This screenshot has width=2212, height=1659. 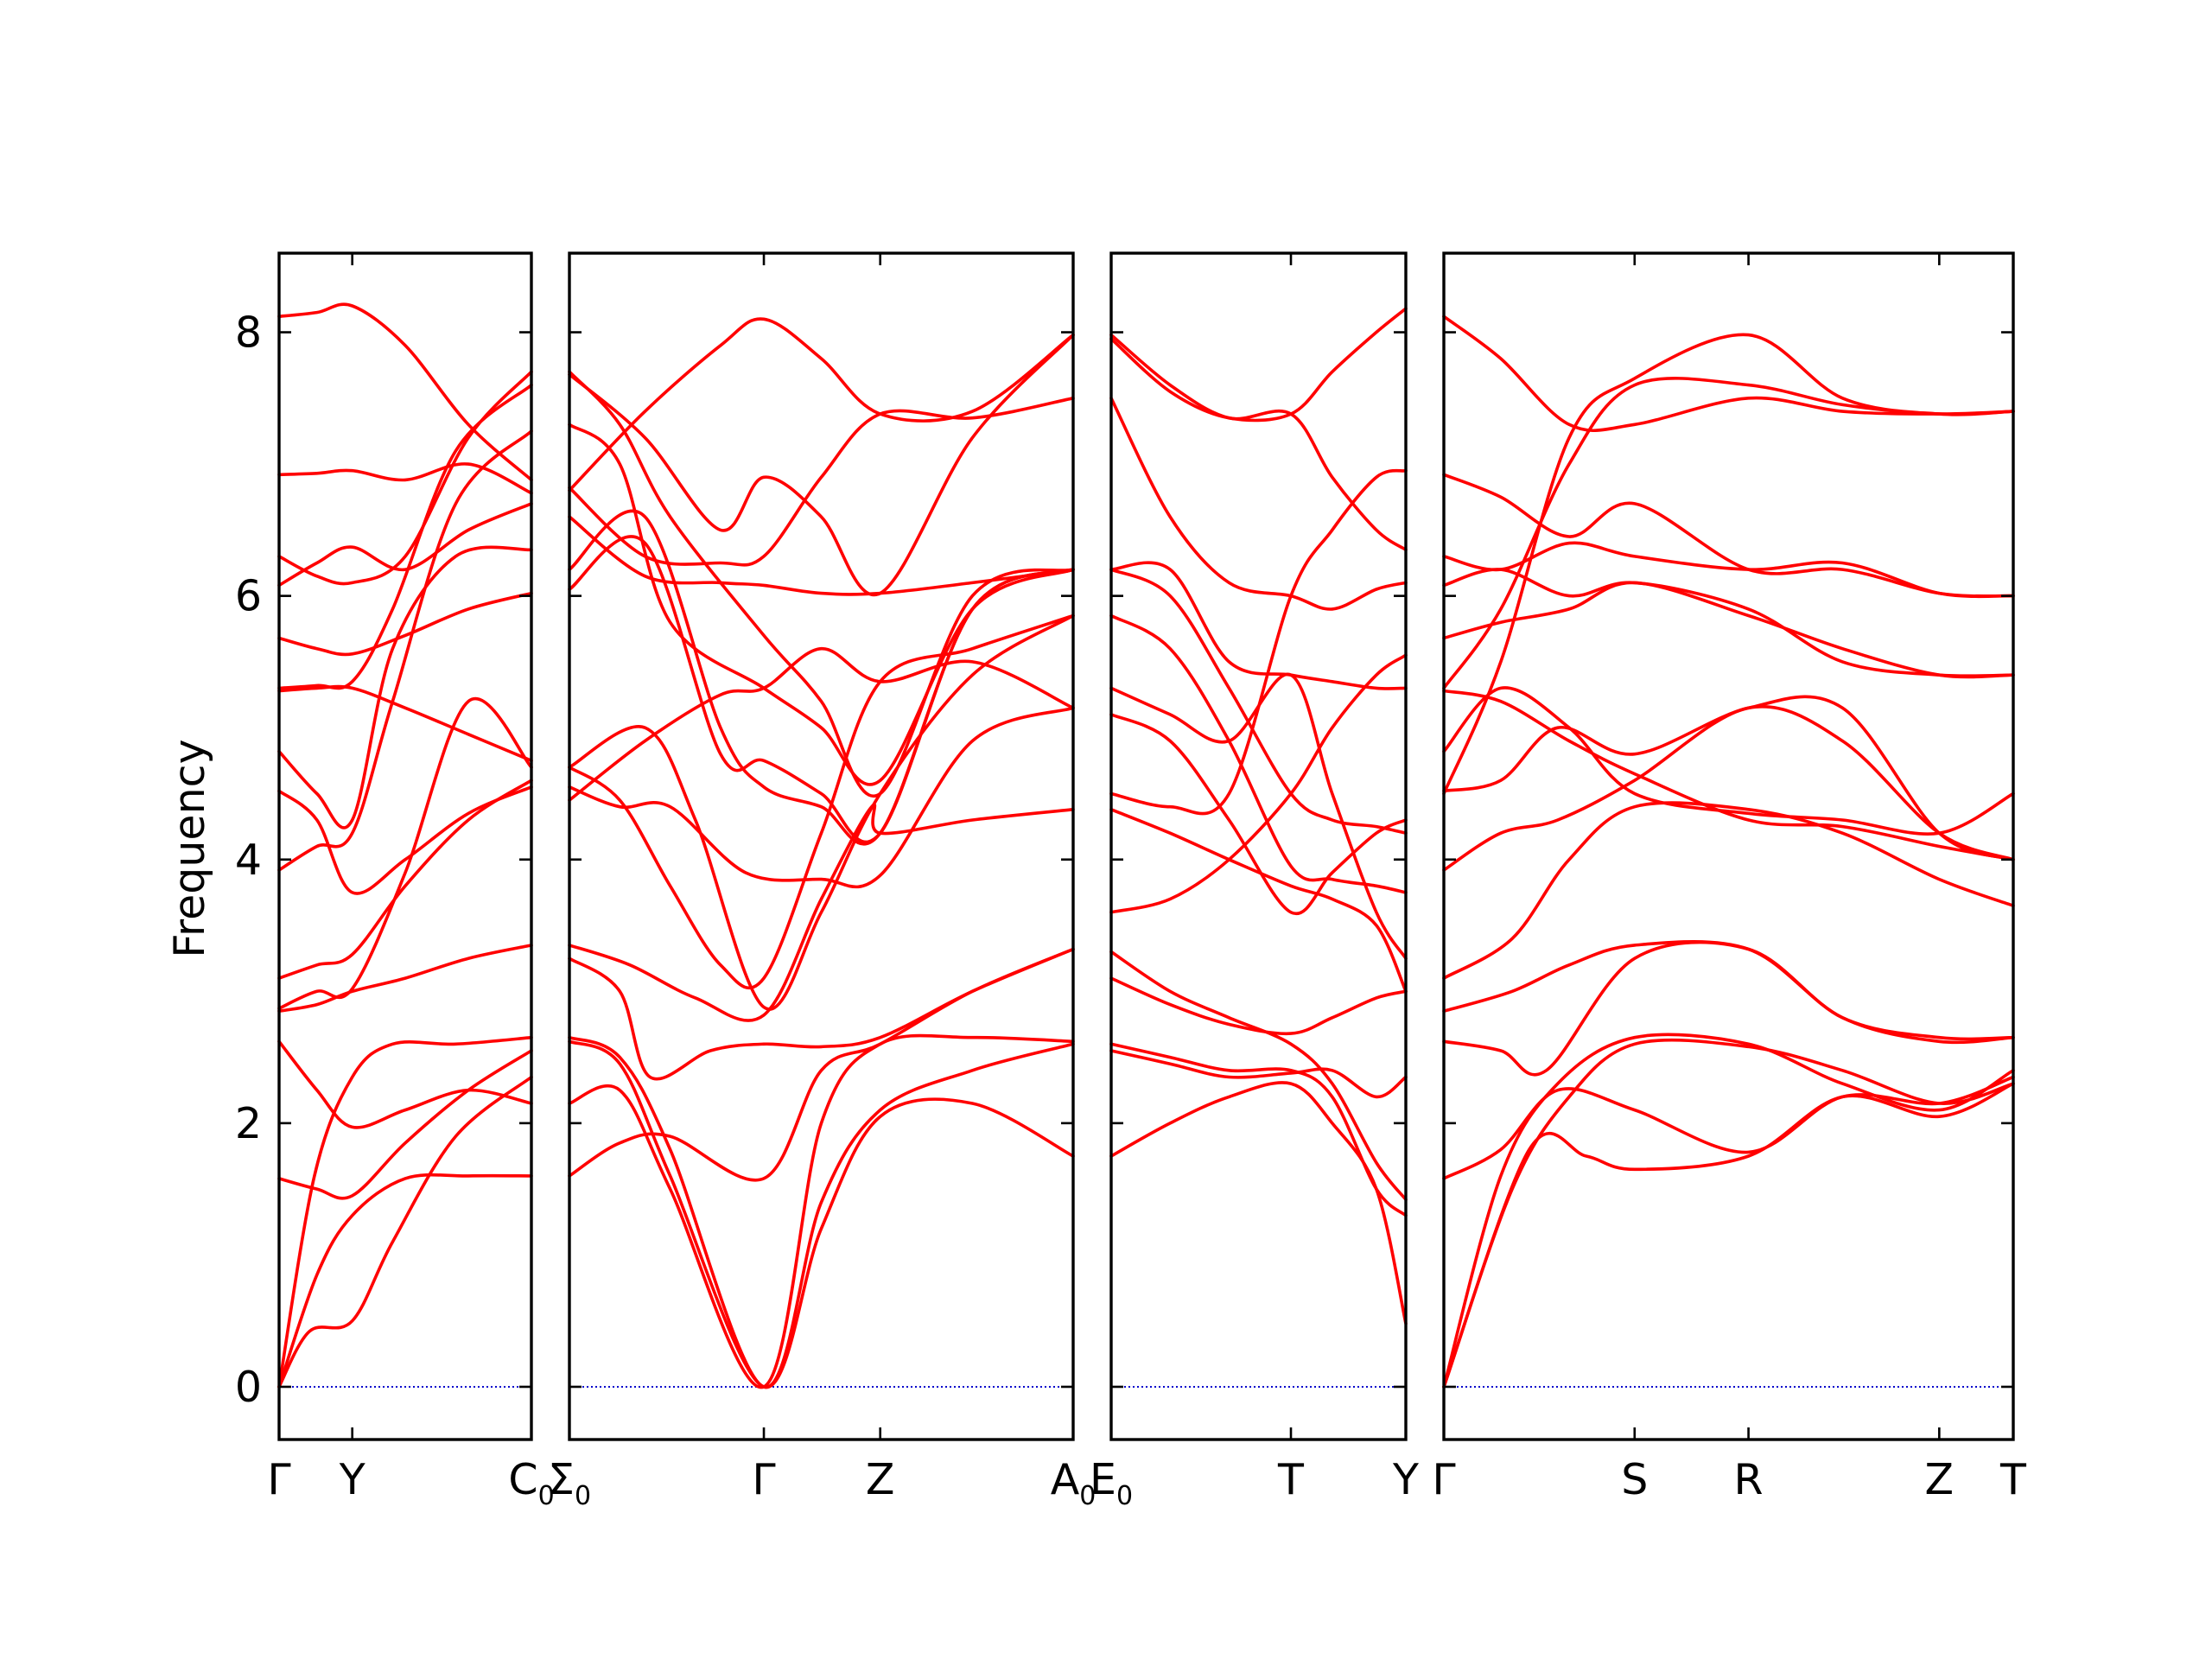 What do you see at coordinates (248, 1123) in the screenshot?
I see `y-tick-label: 2` at bounding box center [248, 1123].